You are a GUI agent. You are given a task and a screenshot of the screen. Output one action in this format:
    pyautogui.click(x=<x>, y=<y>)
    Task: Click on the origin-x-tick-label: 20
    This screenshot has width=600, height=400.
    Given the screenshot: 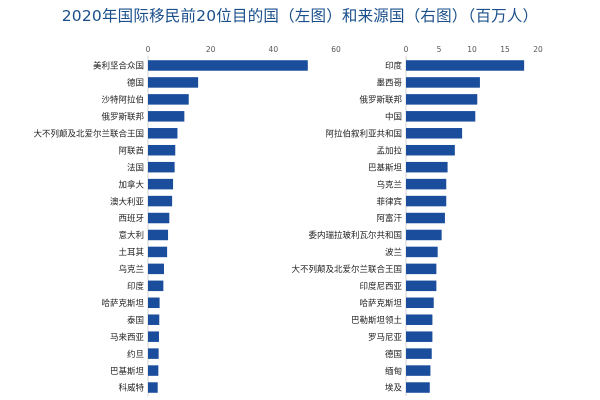 What is the action you would take?
    pyautogui.click(x=538, y=49)
    